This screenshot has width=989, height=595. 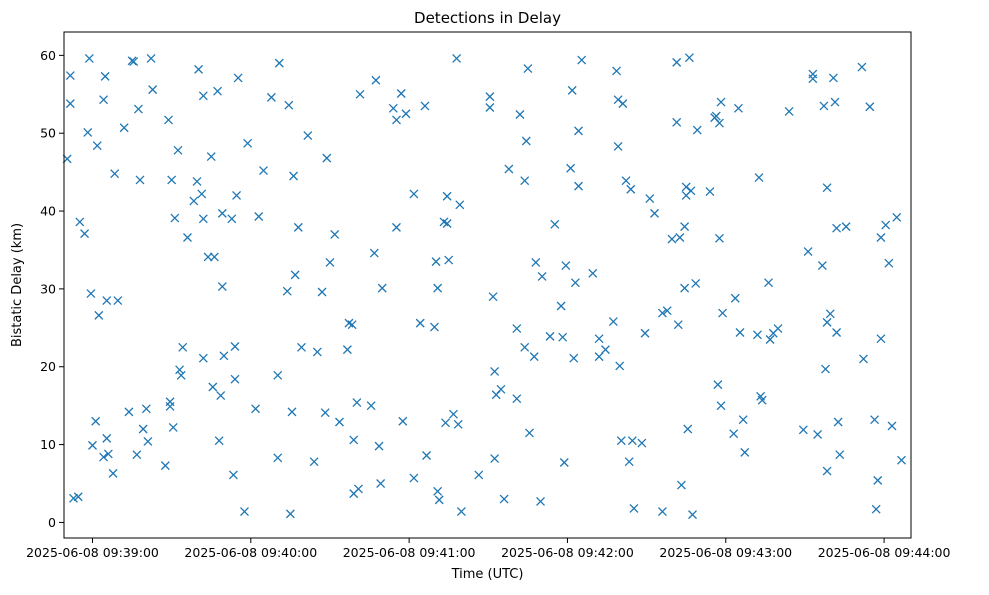 What do you see at coordinates (92, 552) in the screenshot?
I see `x-tick-label: 2025-06-08 09:39:00` at bounding box center [92, 552].